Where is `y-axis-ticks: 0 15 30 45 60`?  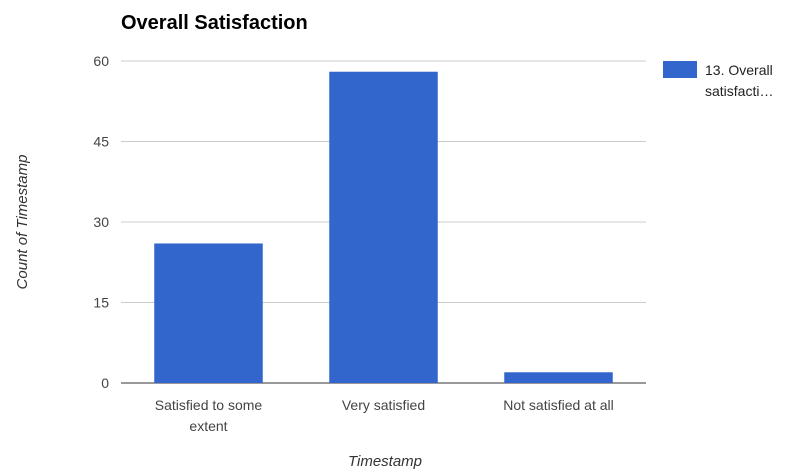
y-axis-ticks: 0 15 30 45 60 is located at coordinates (101, 222).